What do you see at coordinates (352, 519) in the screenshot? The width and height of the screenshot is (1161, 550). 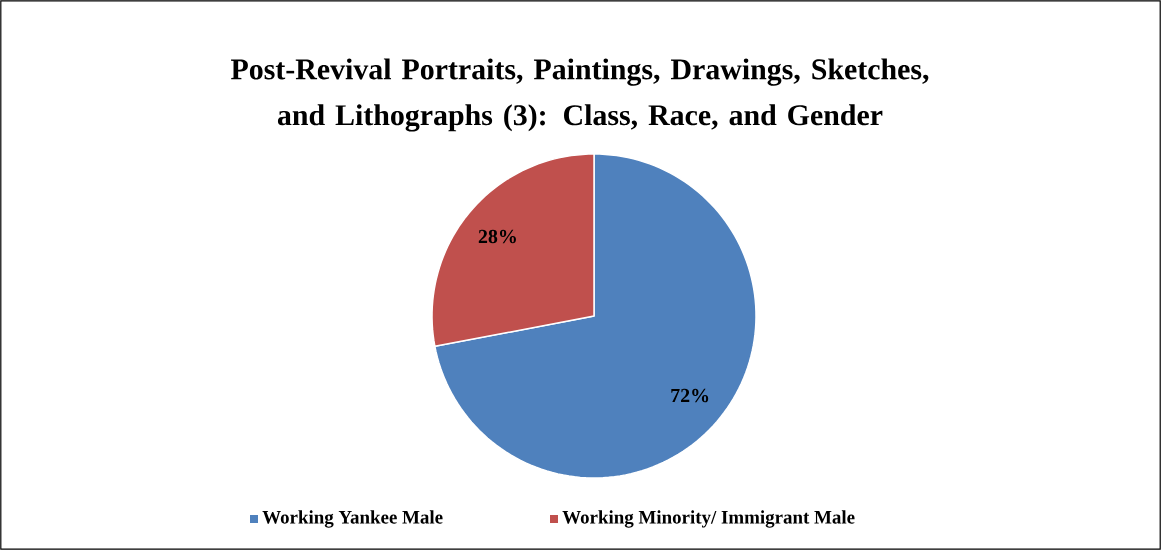 I see `legend-label: Working Yankee Male` at bounding box center [352, 519].